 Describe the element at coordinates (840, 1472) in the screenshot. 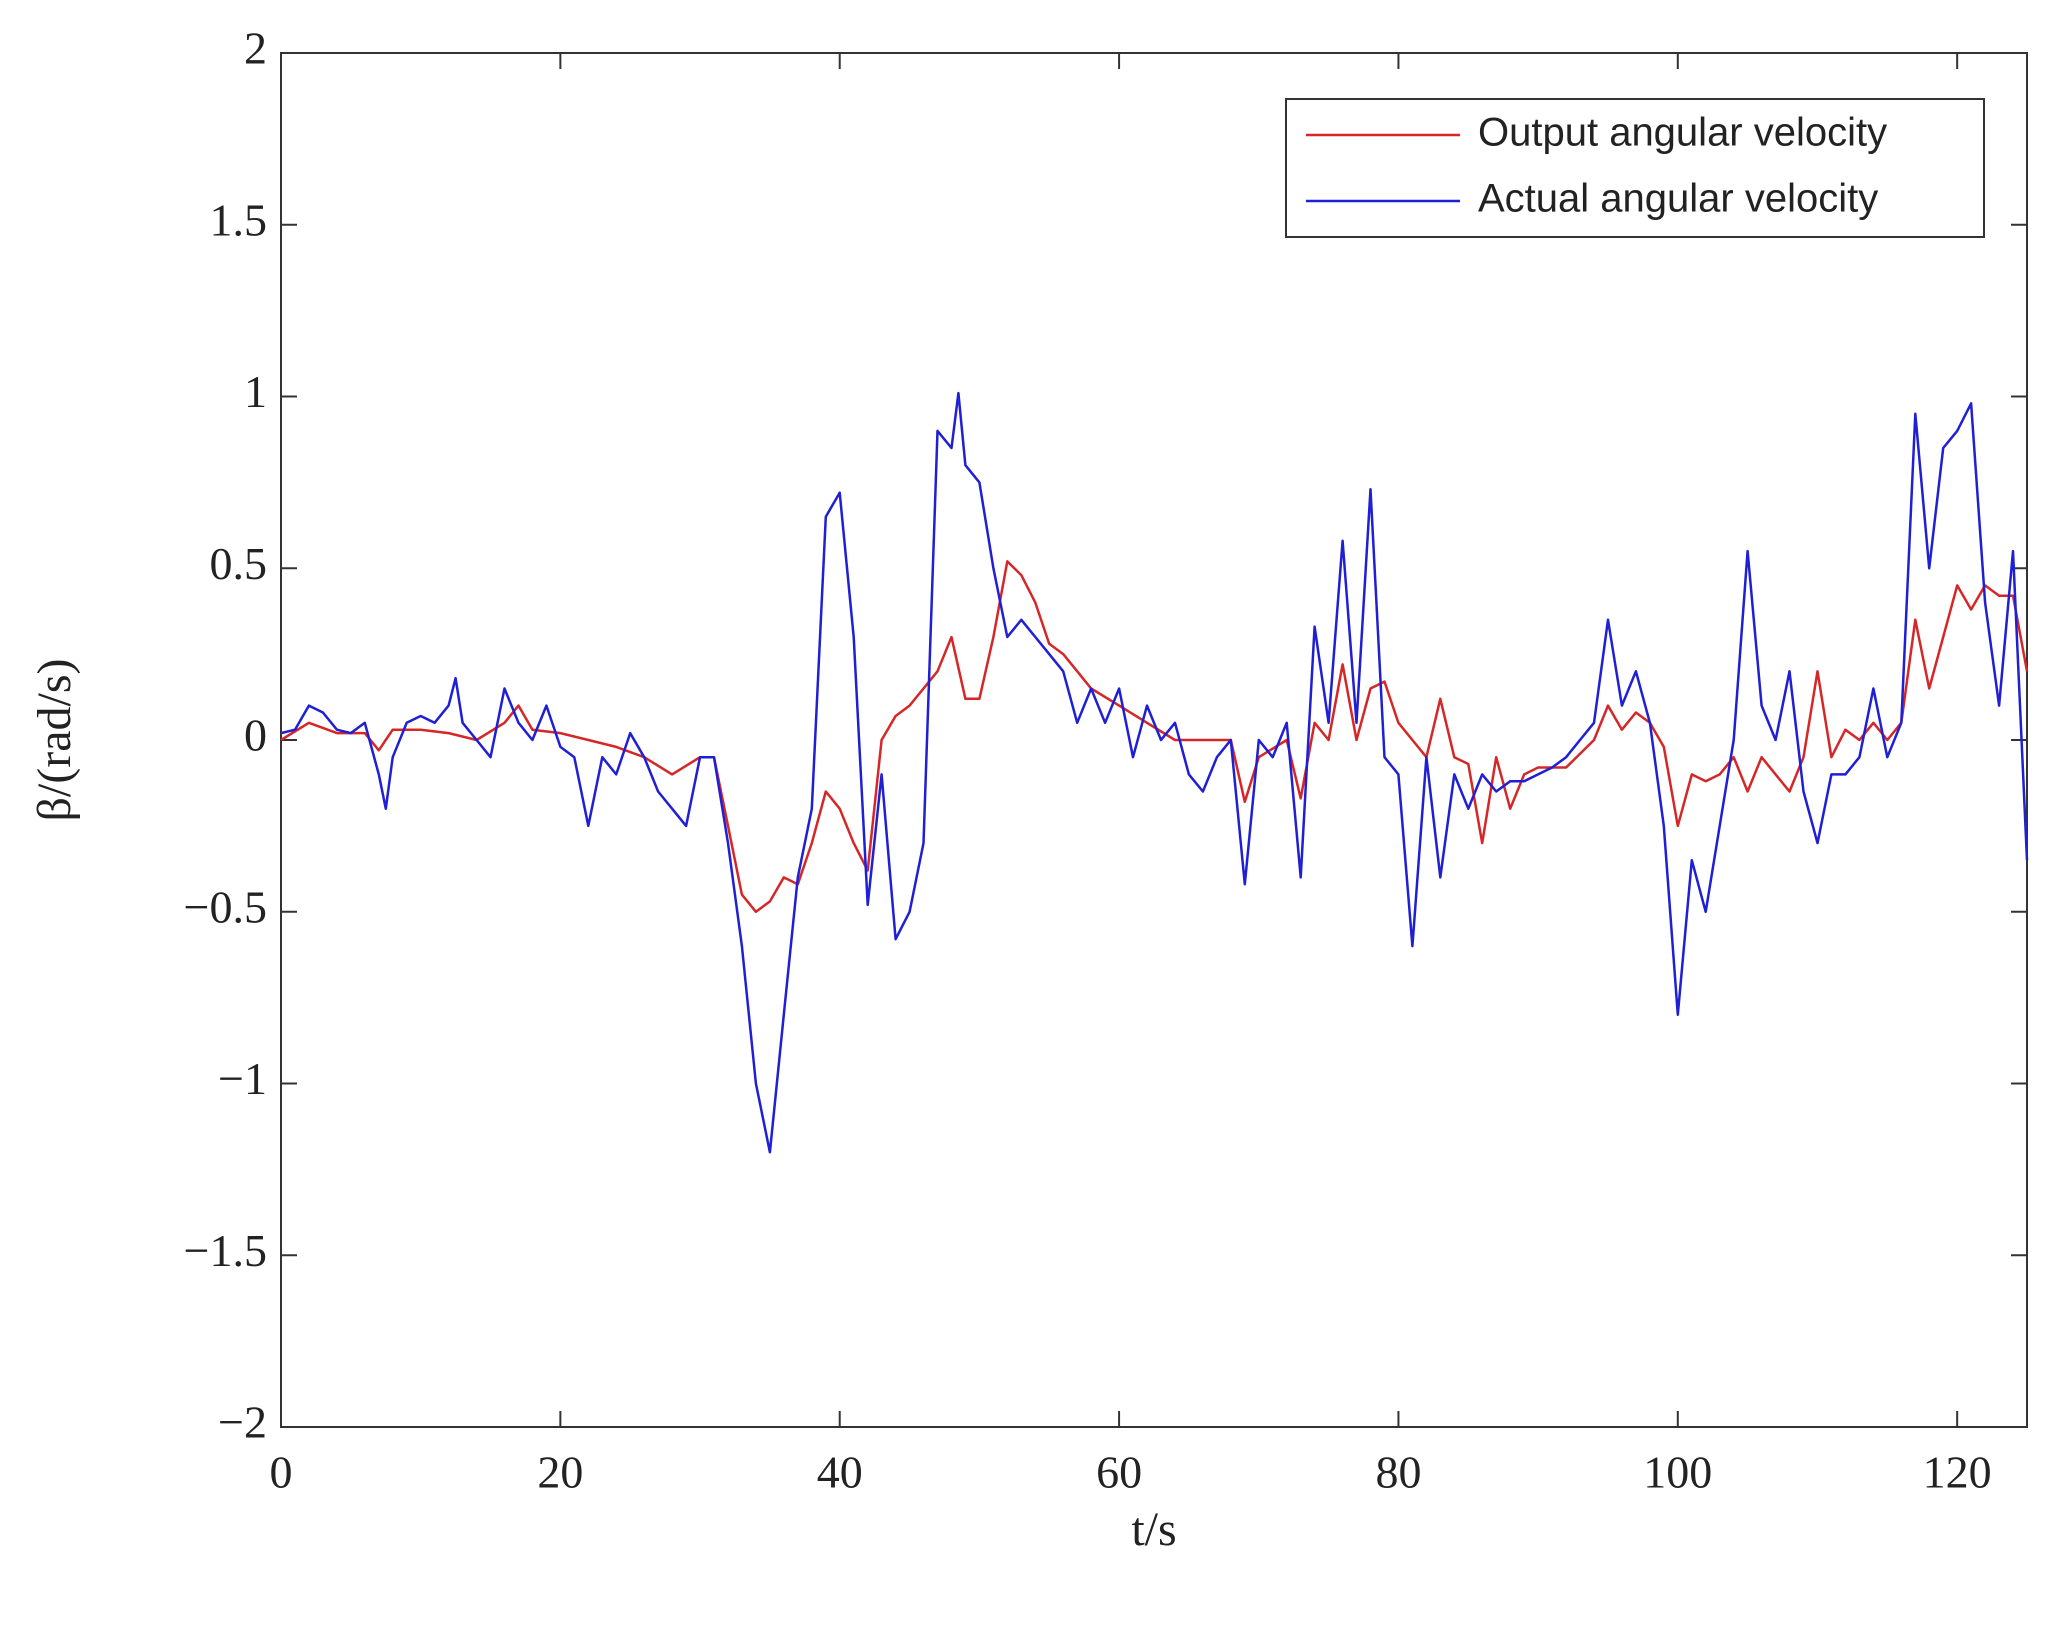

I see `x-tick-label: 40` at that location.